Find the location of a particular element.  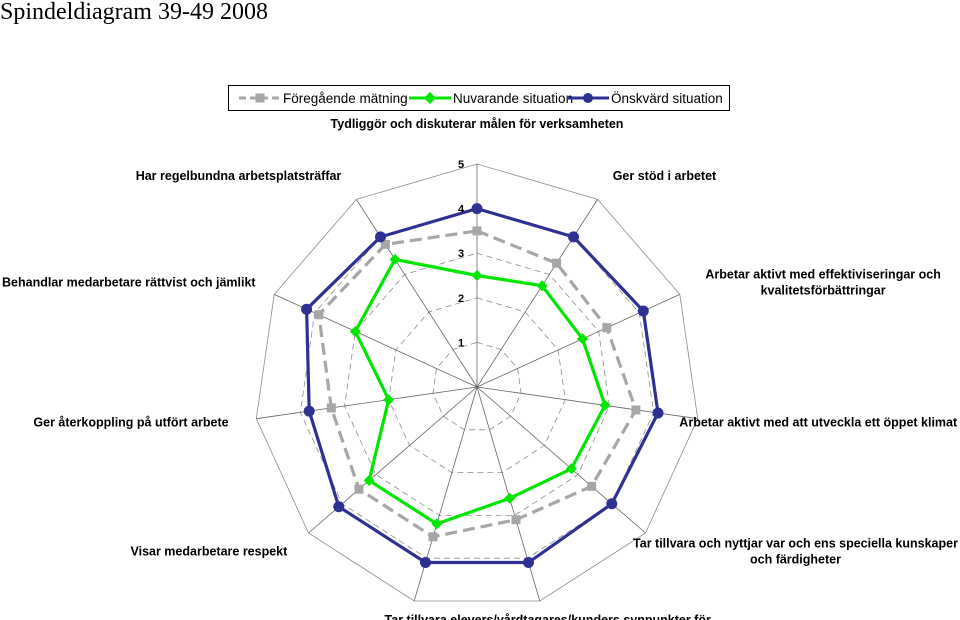

axis-label: Ger återkoppling på utfört arbete is located at coordinates (130, 423).